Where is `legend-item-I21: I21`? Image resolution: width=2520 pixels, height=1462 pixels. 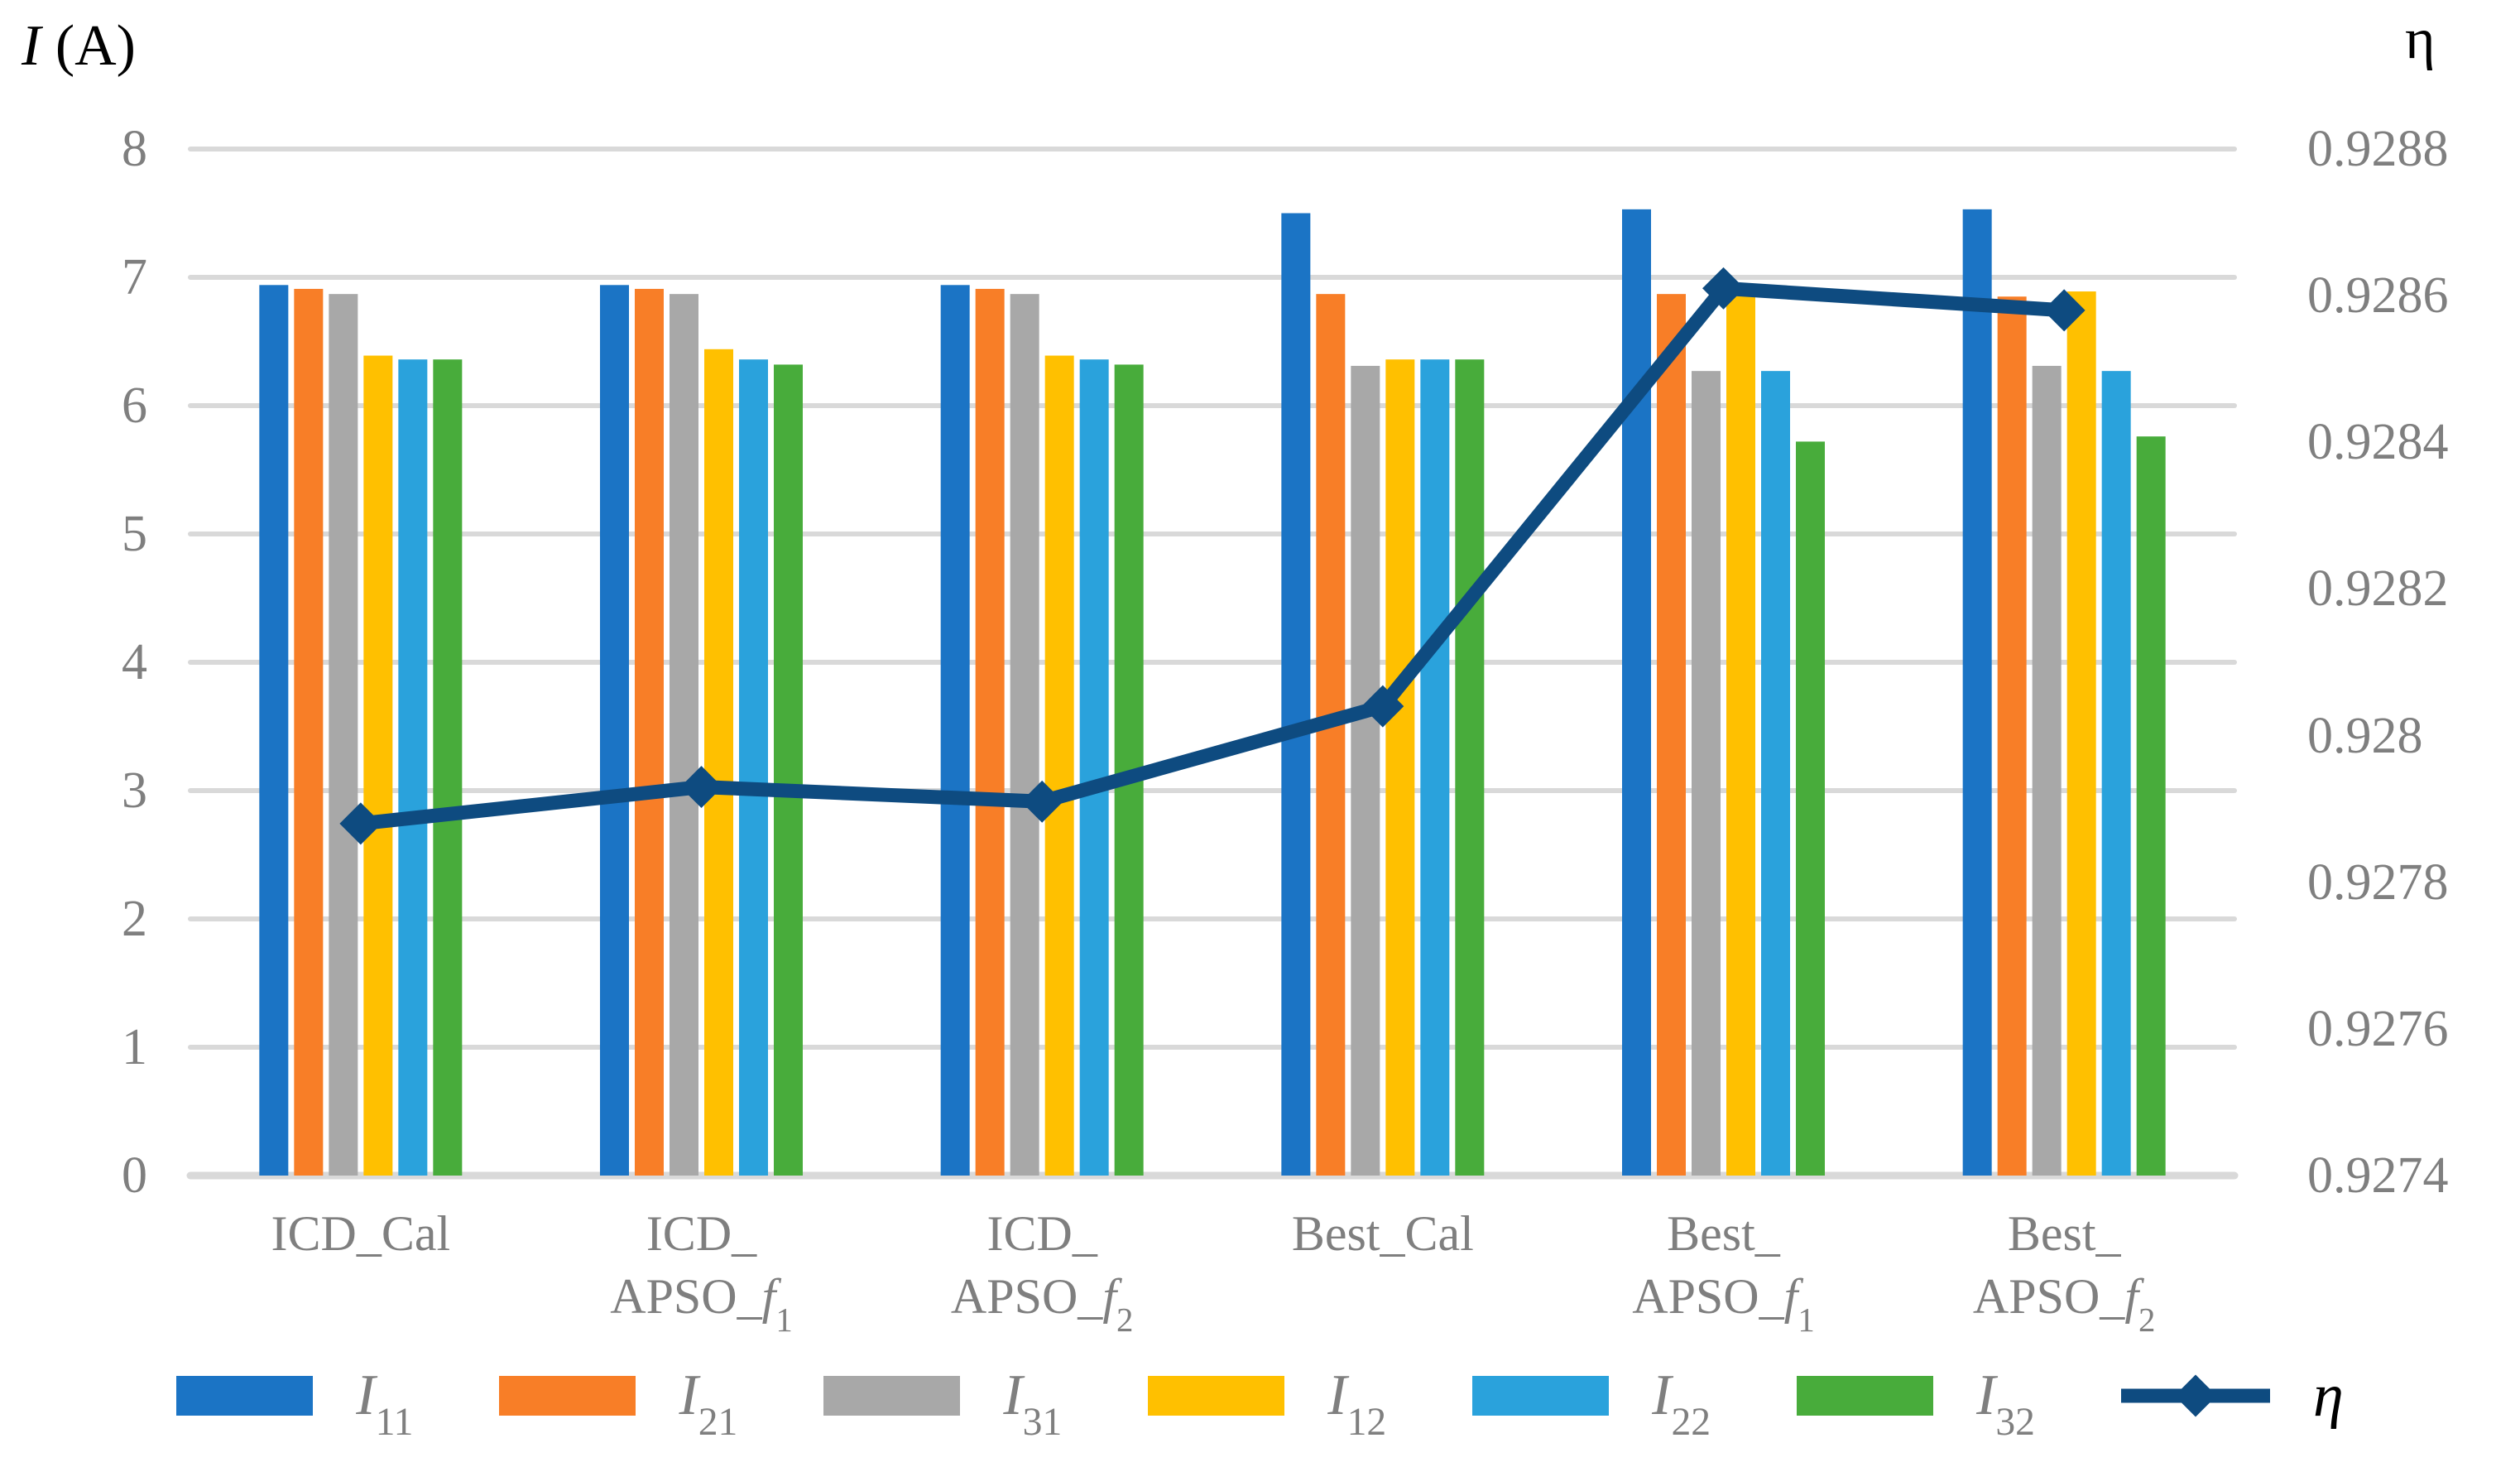
legend-item-I21: I21 is located at coordinates (618, 1404).